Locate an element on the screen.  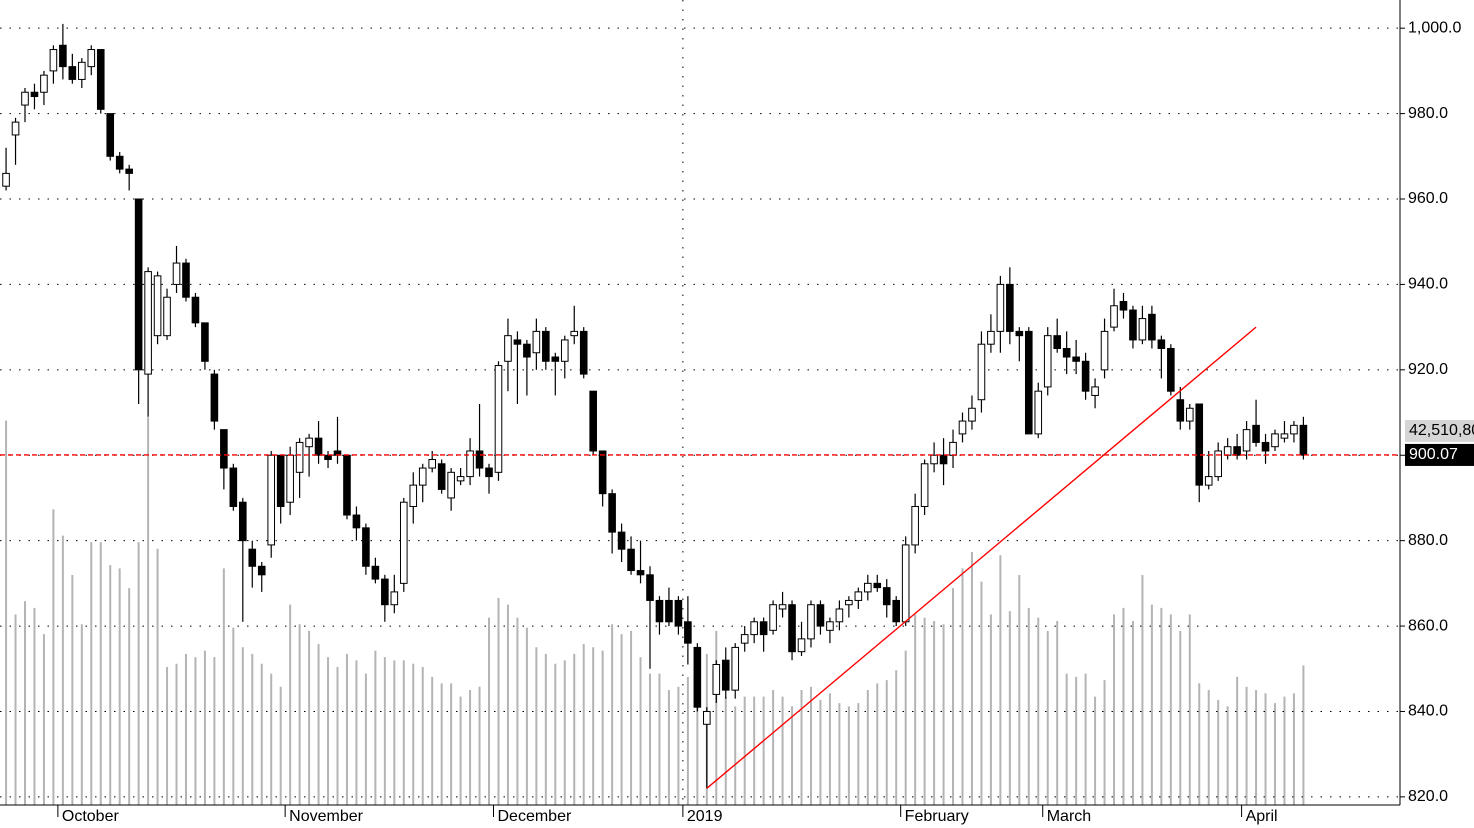
x-tick-label: April is located at coordinates (1262, 816).